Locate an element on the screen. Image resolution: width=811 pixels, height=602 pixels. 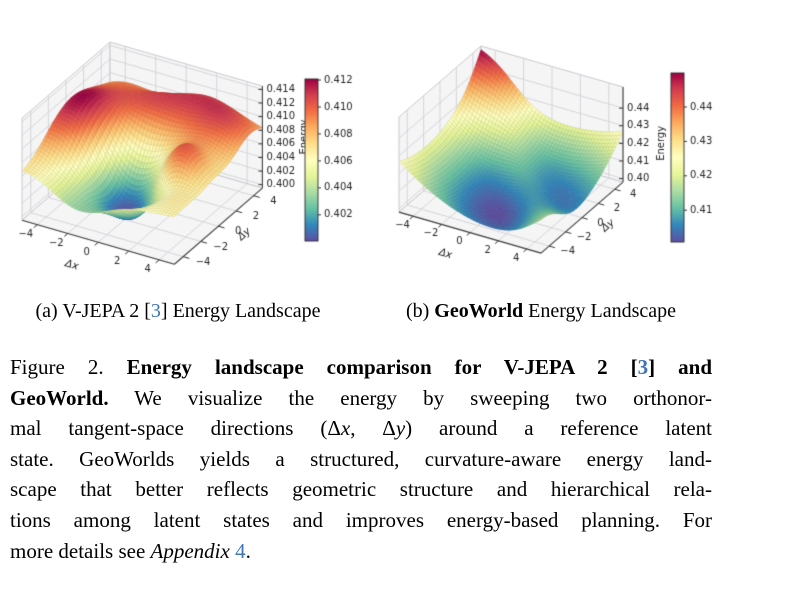
caption-segment: mal tangent-space directions (Δ is located at coordinates (175, 428).